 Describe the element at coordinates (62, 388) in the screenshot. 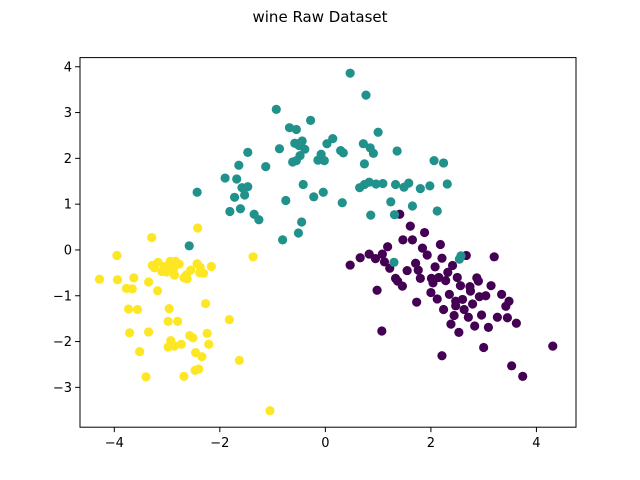

I see `y-tick-label: −3` at that location.